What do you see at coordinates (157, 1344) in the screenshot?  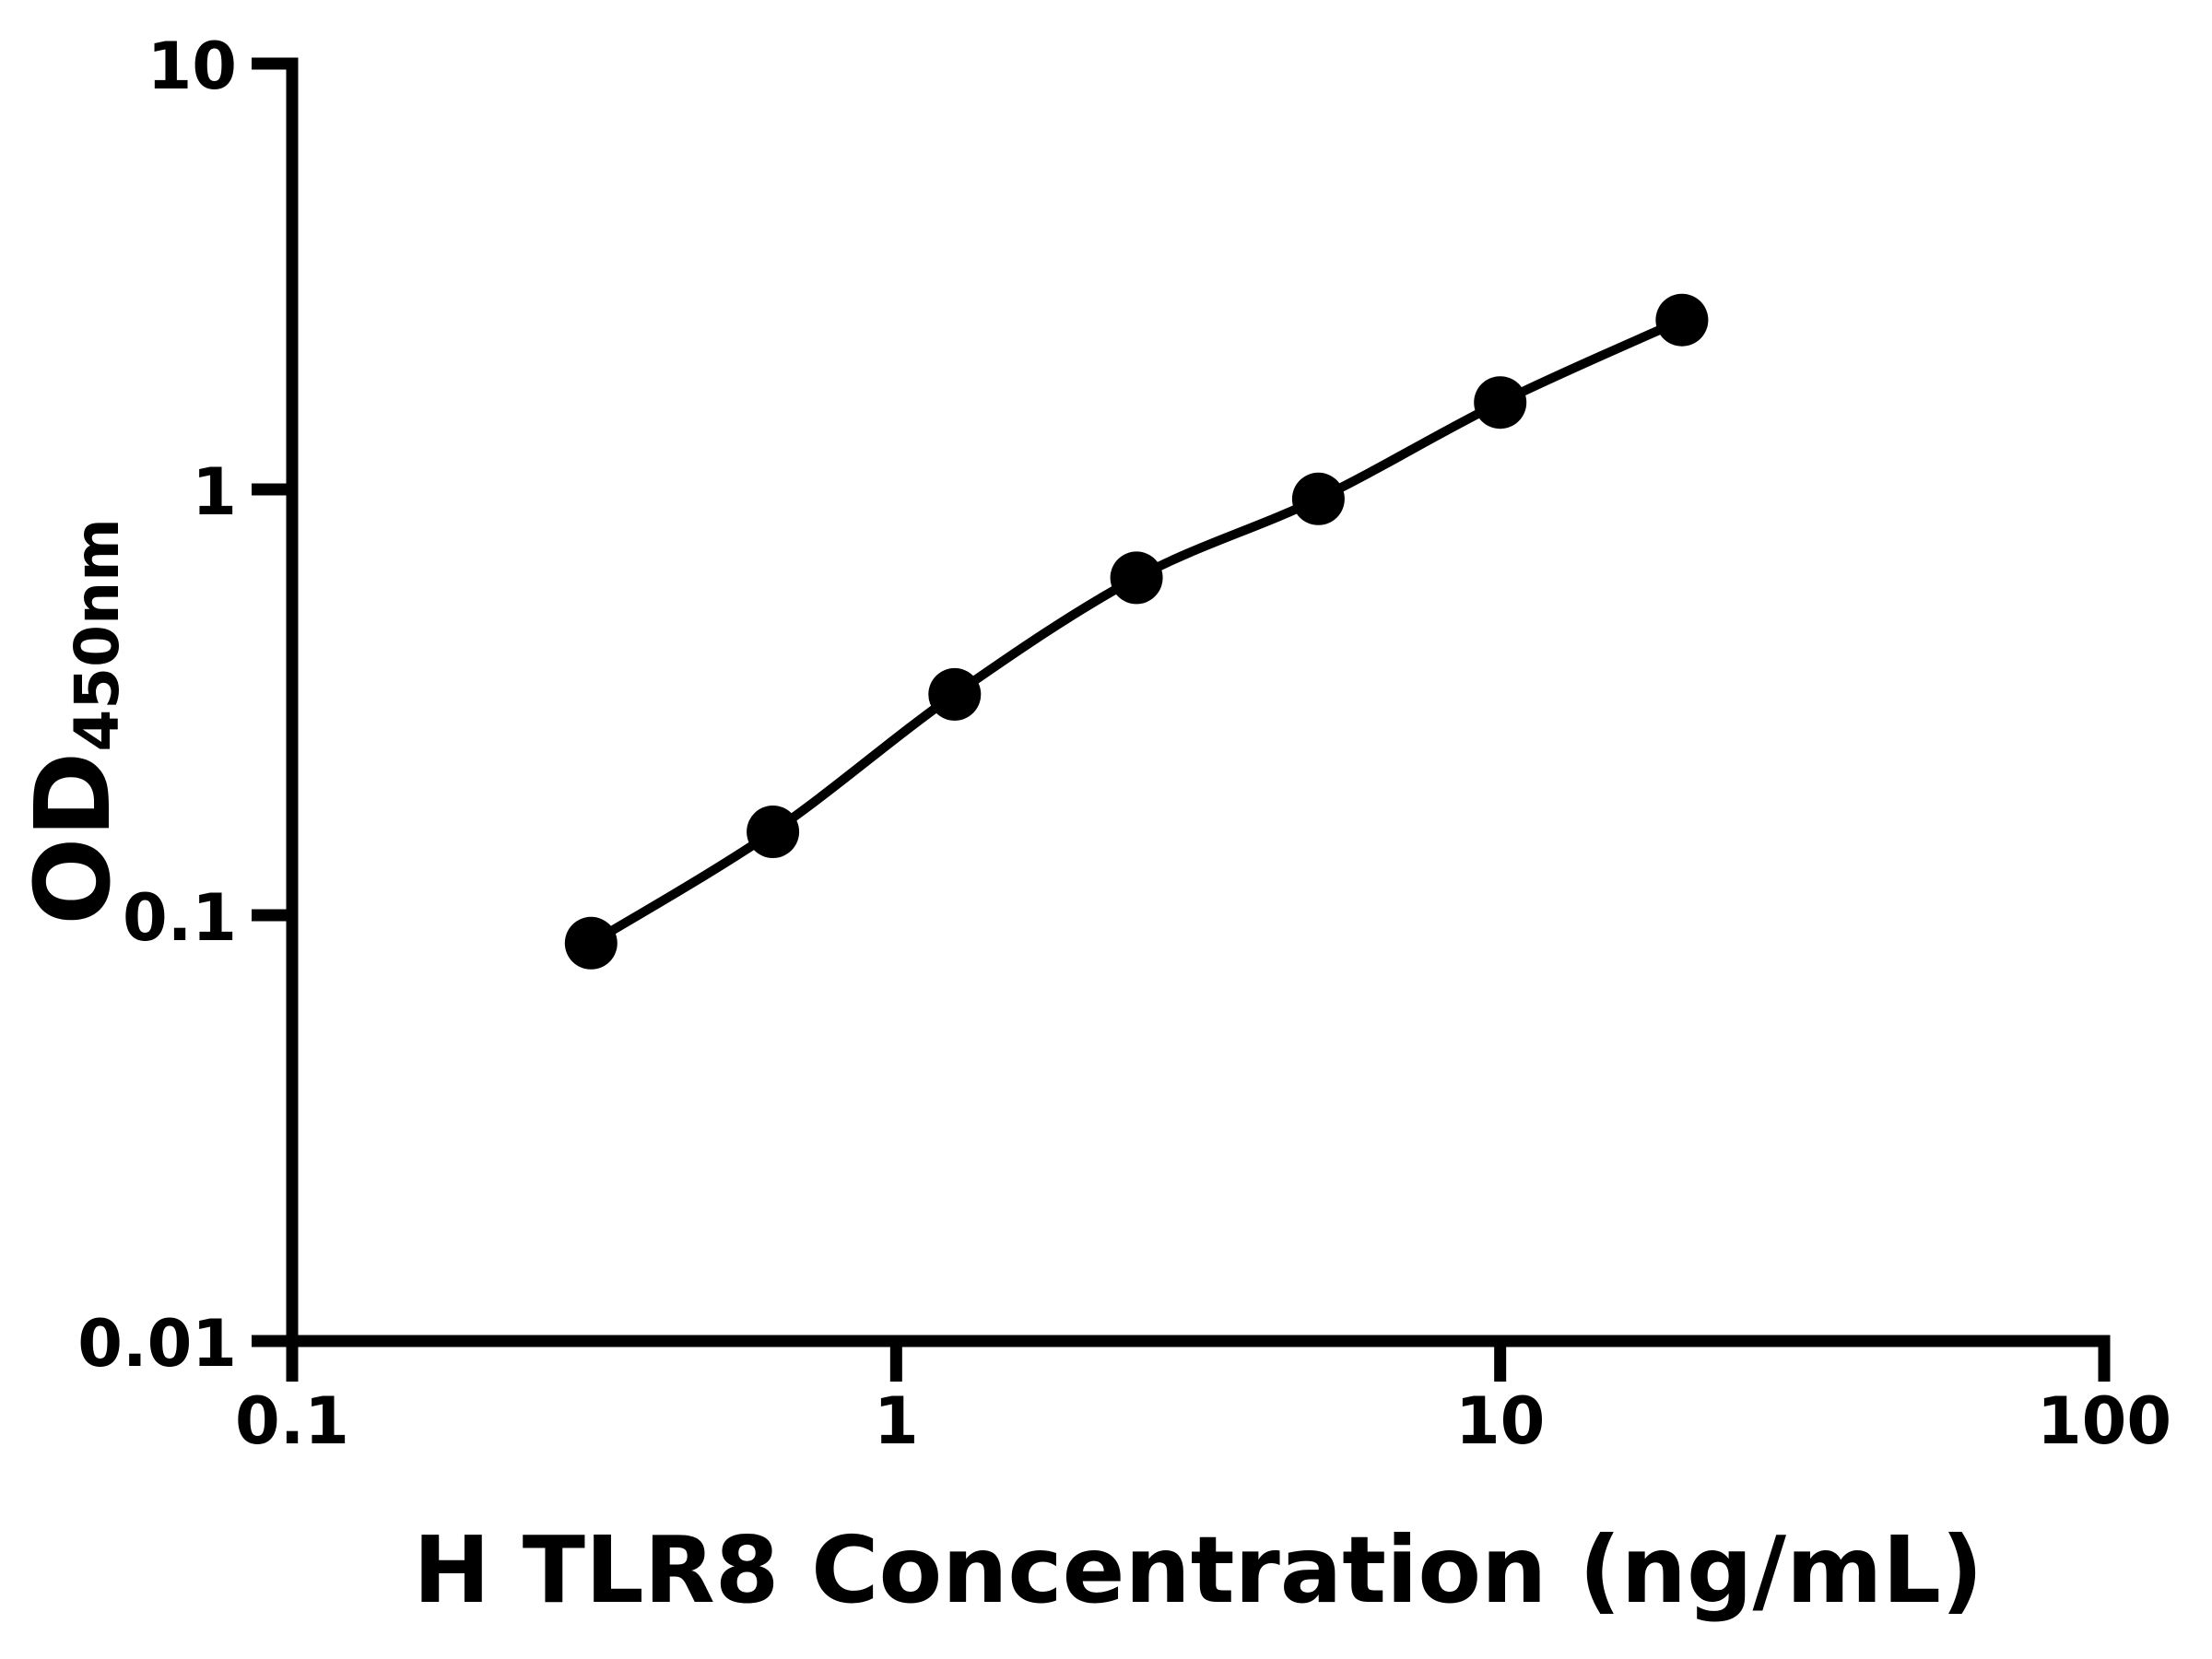 I see `y-tick-label: 0.01` at bounding box center [157, 1344].